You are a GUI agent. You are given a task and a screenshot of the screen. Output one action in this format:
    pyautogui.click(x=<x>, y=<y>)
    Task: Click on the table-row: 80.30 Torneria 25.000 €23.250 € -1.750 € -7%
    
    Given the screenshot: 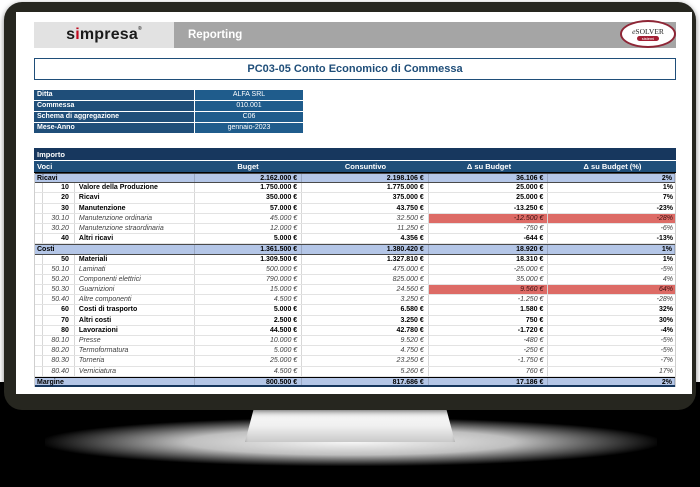 What is the action you would take?
    pyautogui.click(x=355, y=361)
    